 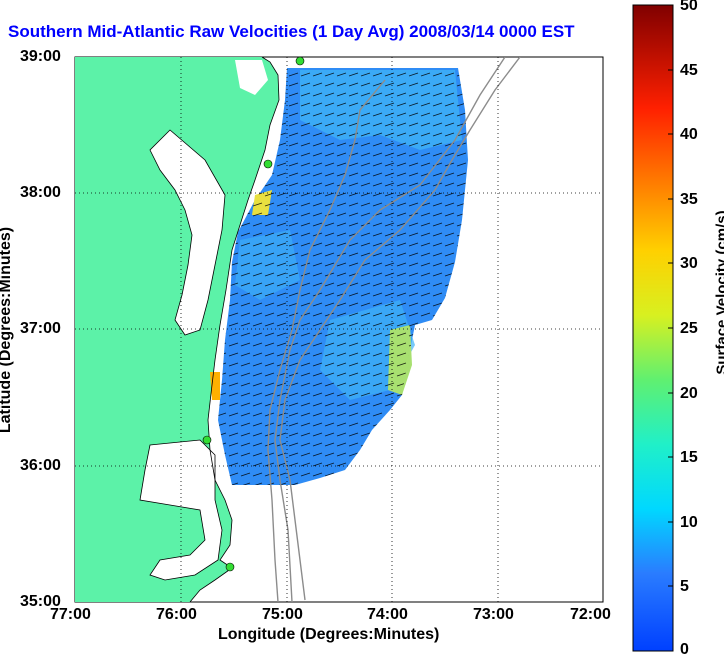 What do you see at coordinates (718, 292) in the screenshot?
I see `colorbar-label: Surface Velocity (cm/s)` at bounding box center [718, 292].